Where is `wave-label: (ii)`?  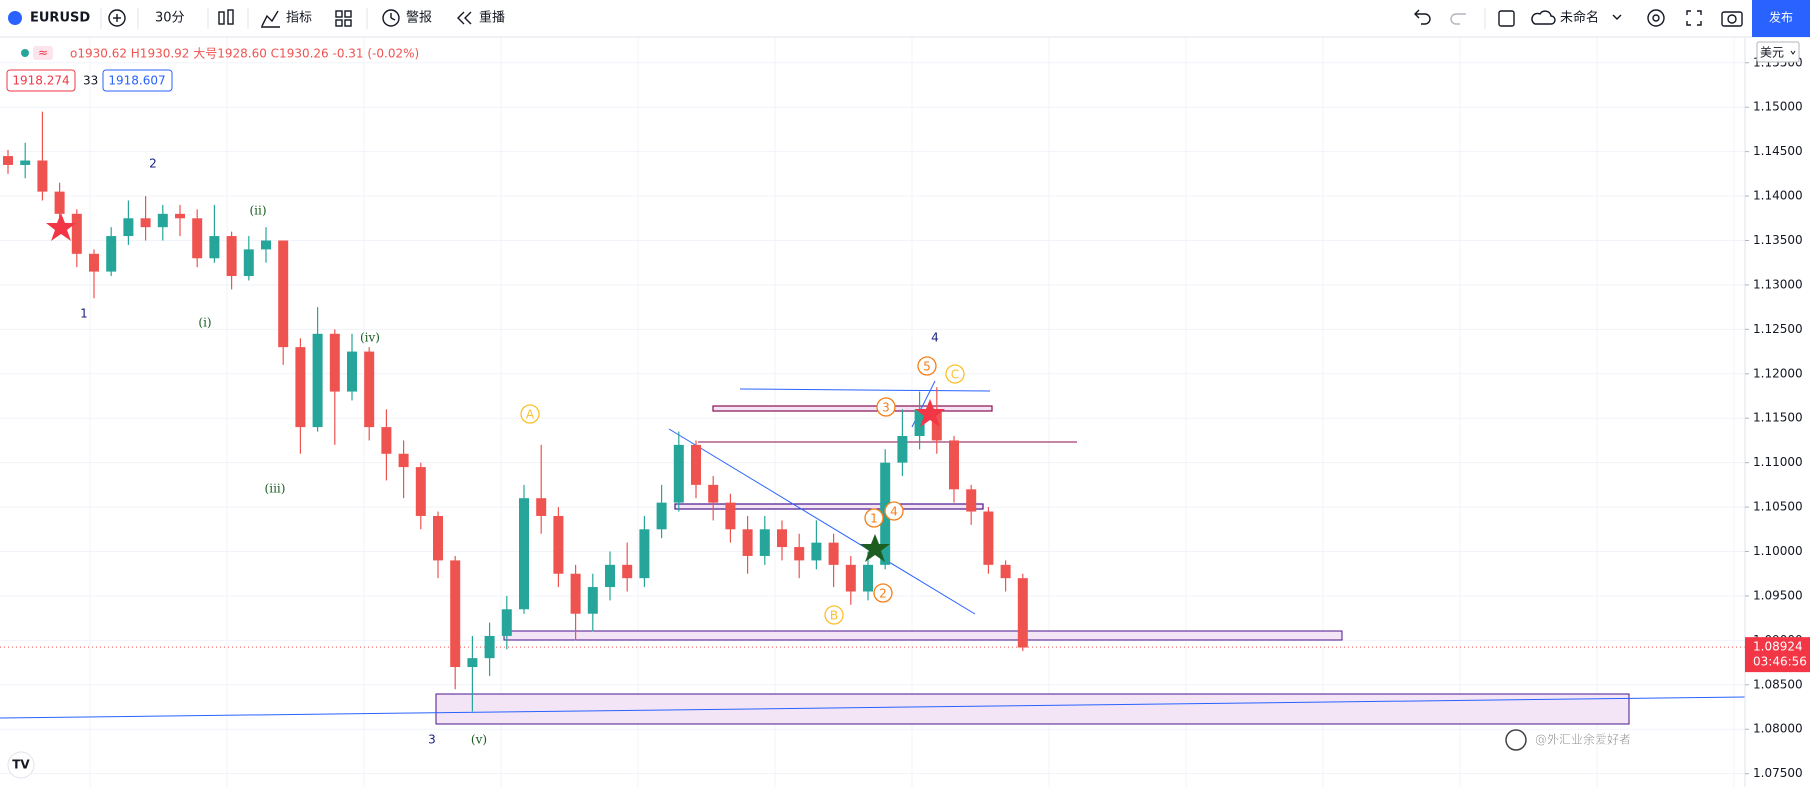 wave-label: (ii) is located at coordinates (257, 211).